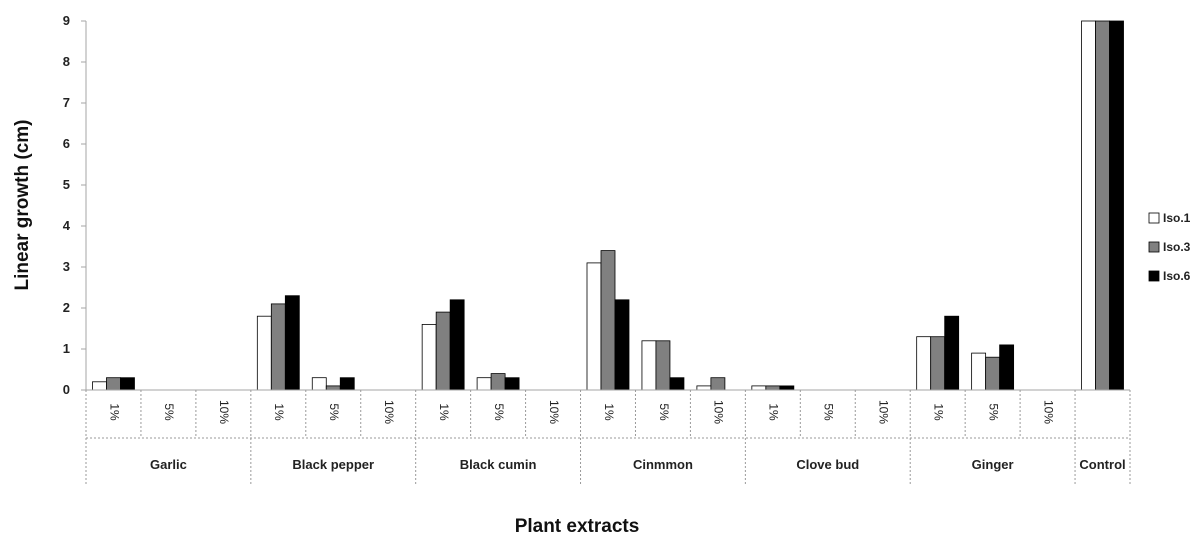 The height and width of the screenshot is (538, 1199). What do you see at coordinates (827, 464) in the screenshot?
I see `group-label: Clove bud` at bounding box center [827, 464].